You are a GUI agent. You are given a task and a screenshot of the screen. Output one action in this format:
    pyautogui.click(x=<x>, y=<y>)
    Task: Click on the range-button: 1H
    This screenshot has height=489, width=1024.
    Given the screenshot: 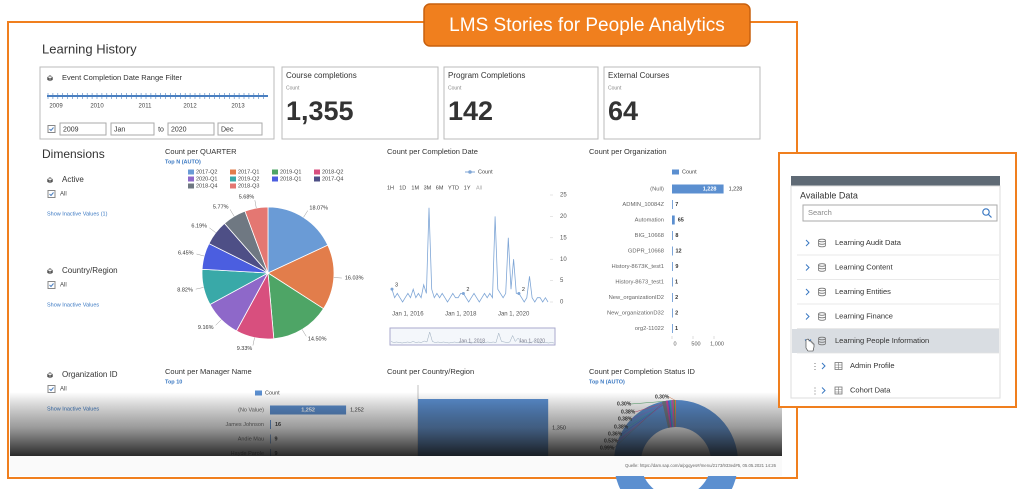 What is the action you would take?
    pyautogui.click(x=390, y=188)
    